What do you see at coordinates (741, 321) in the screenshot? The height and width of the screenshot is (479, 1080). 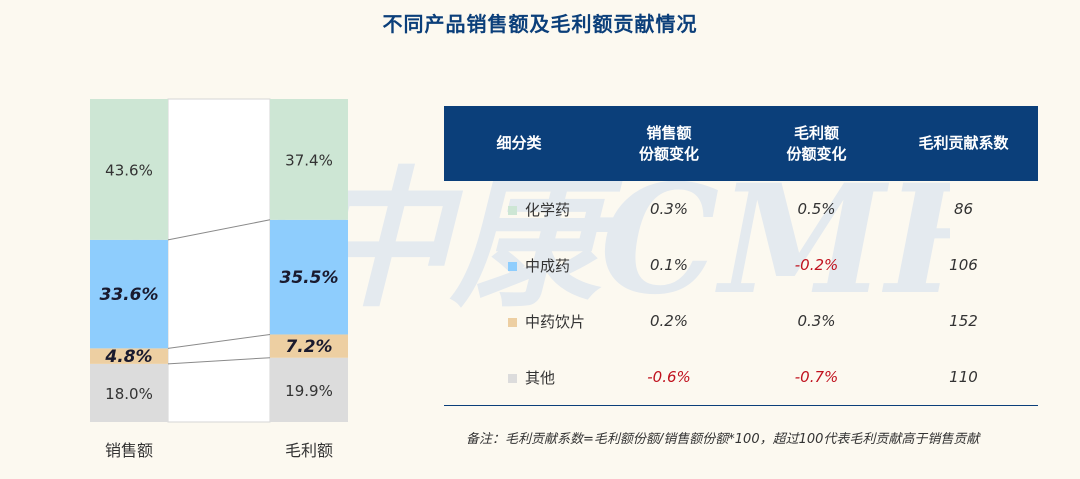 I see `table-row: 中药饮片 0.2% 0.3% 152` at bounding box center [741, 321].